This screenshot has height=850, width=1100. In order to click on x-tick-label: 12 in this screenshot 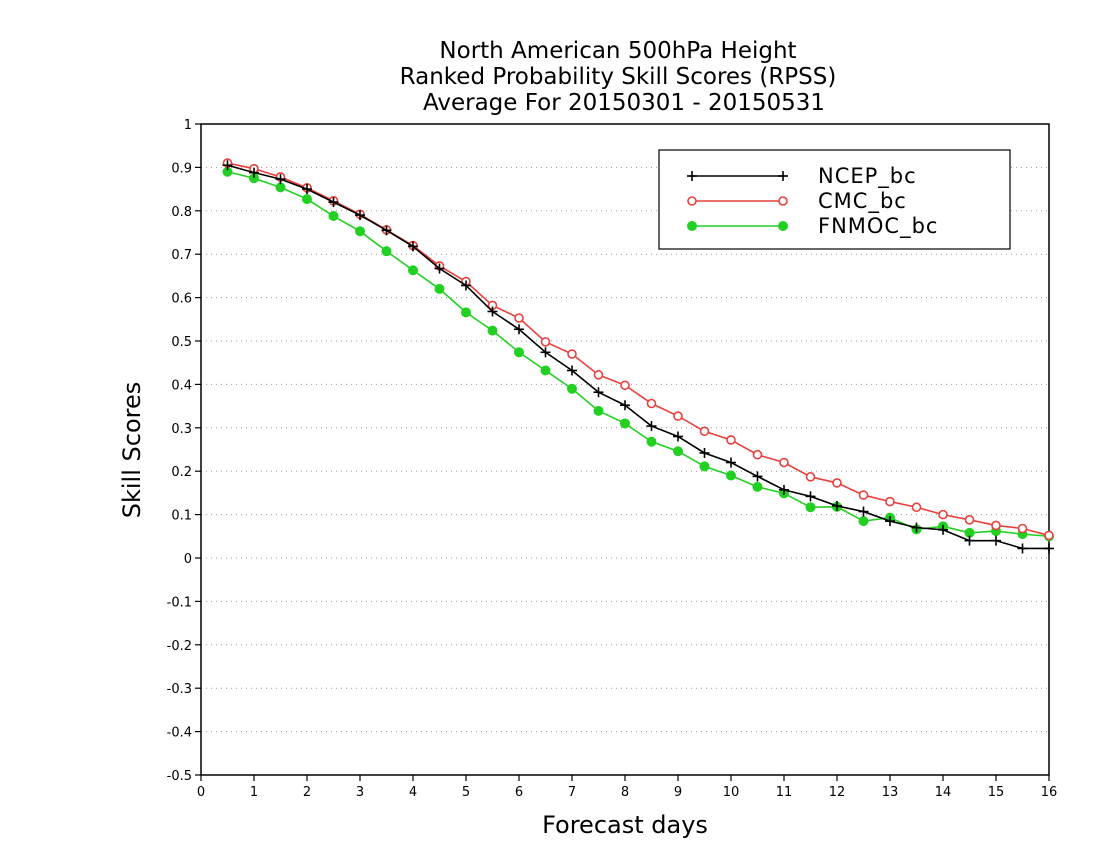, I will do `click(837, 792)`.